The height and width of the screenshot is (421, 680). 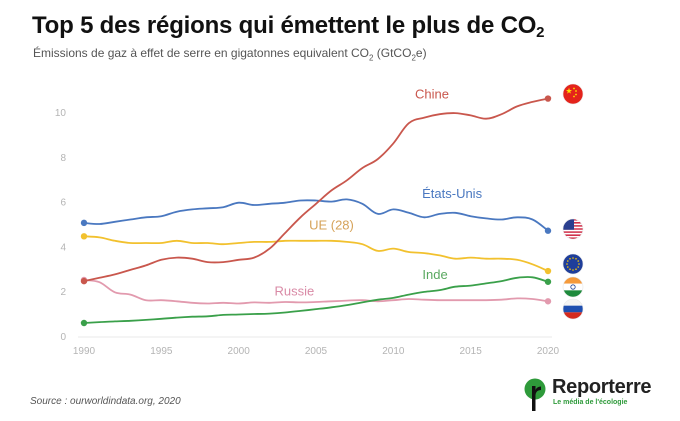 What do you see at coordinates (105, 401) in the screenshot?
I see `source-note: Source : ourworldindata.org, 2020` at bounding box center [105, 401].